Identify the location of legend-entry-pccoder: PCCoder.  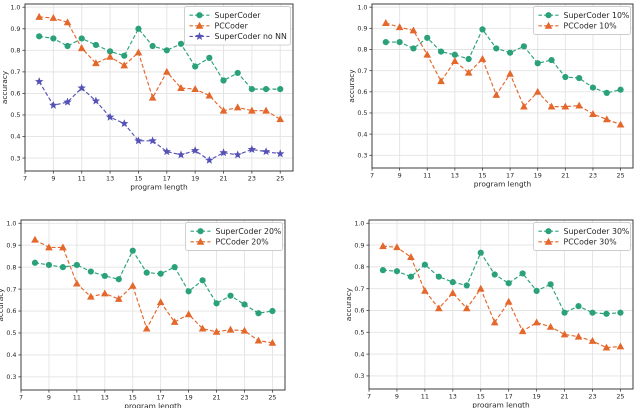
(219, 26).